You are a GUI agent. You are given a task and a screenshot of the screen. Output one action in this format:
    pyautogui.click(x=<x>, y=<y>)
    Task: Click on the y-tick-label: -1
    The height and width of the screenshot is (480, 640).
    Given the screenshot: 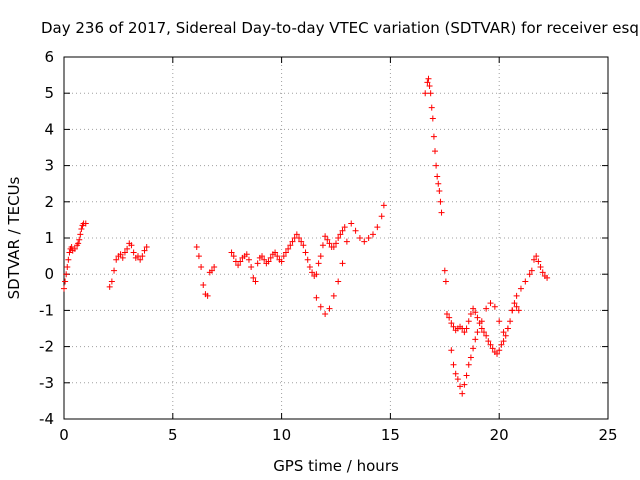 What is the action you would take?
    pyautogui.click(x=46, y=310)
    